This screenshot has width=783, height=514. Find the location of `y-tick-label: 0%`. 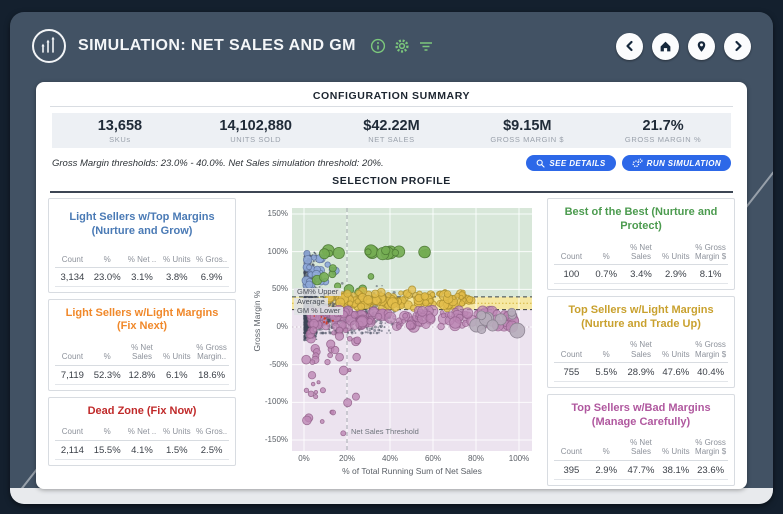

y-tick-label: 0% is located at coordinates (282, 326).